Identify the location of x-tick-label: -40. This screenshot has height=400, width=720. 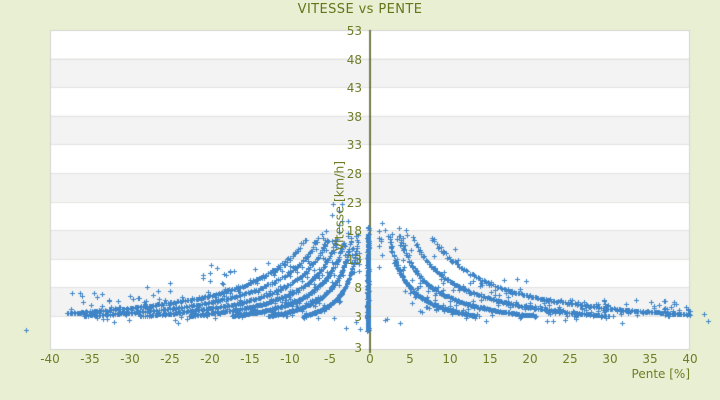
(50, 359).